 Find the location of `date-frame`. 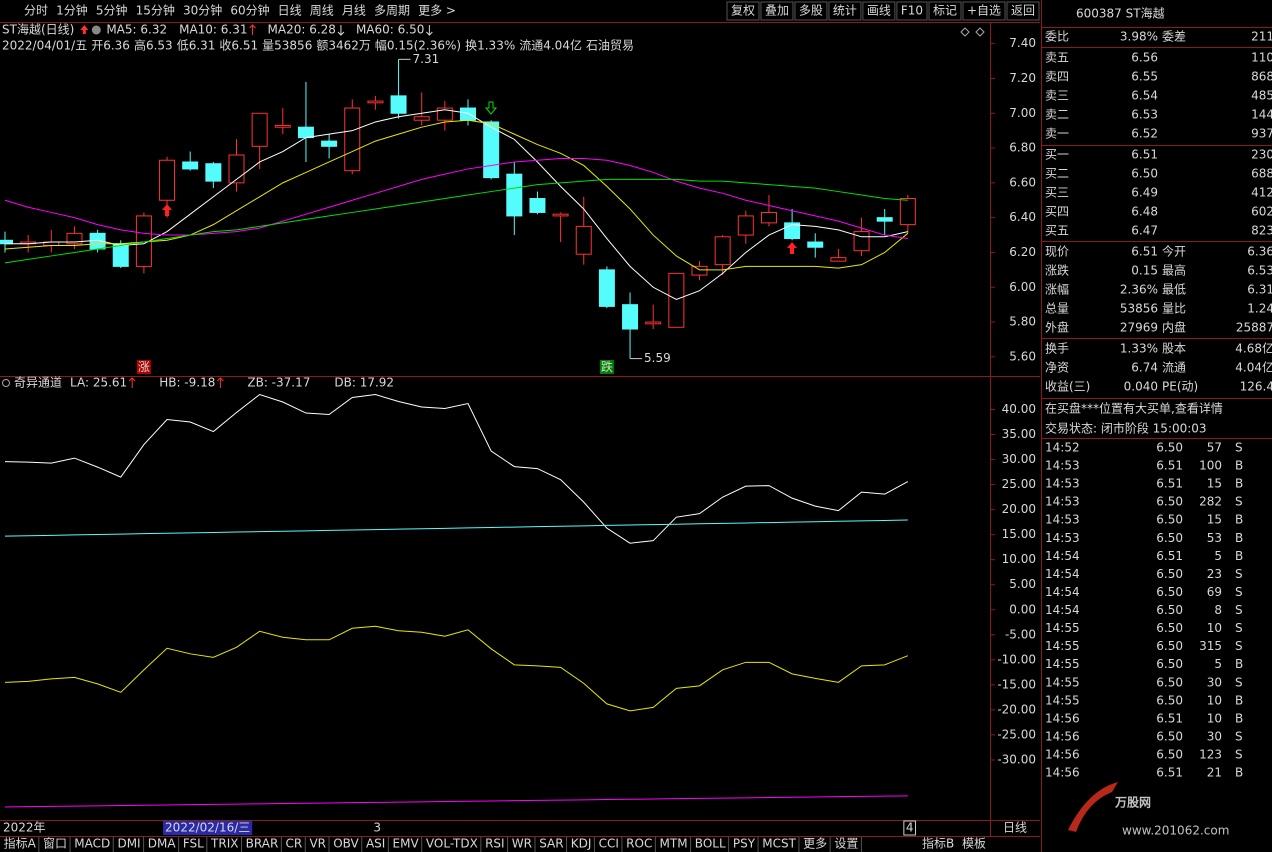

date-frame is located at coordinates (909, 828).